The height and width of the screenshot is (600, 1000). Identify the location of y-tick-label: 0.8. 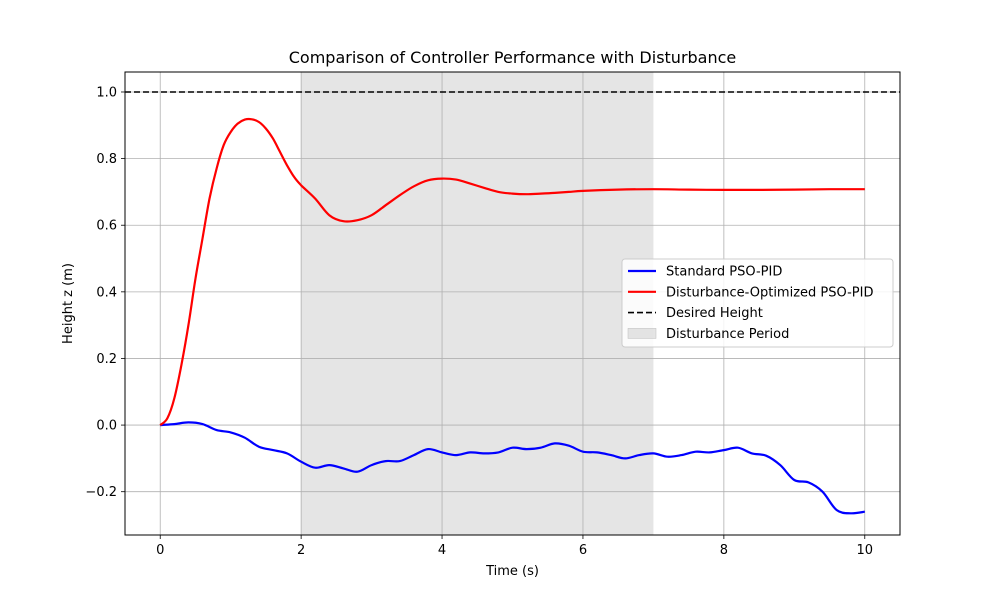
(106, 159).